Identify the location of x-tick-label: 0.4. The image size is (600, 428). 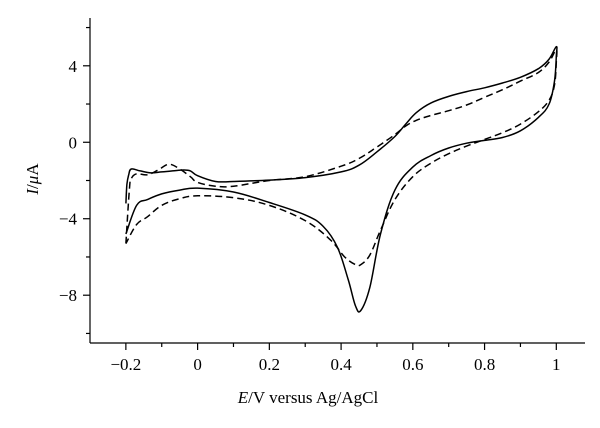
(341, 364).